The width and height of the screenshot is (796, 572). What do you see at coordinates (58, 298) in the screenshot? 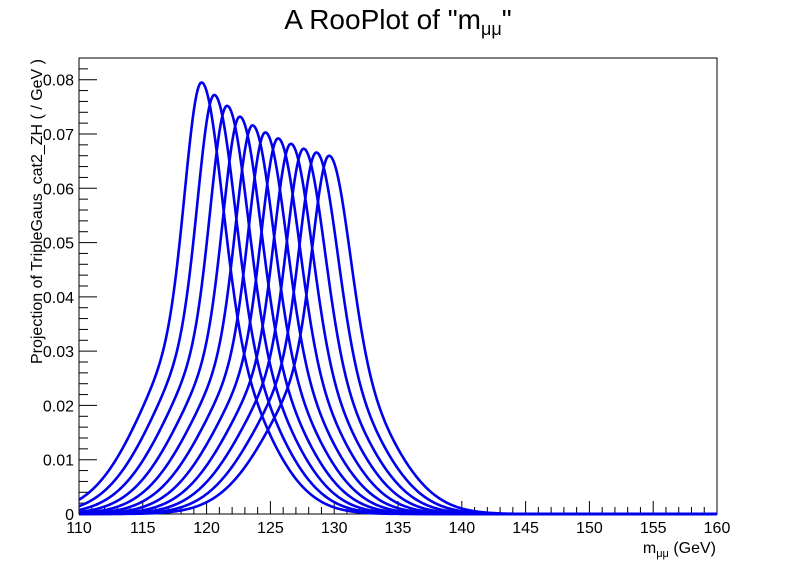
I see `y-tick-label: 0.04` at bounding box center [58, 298].